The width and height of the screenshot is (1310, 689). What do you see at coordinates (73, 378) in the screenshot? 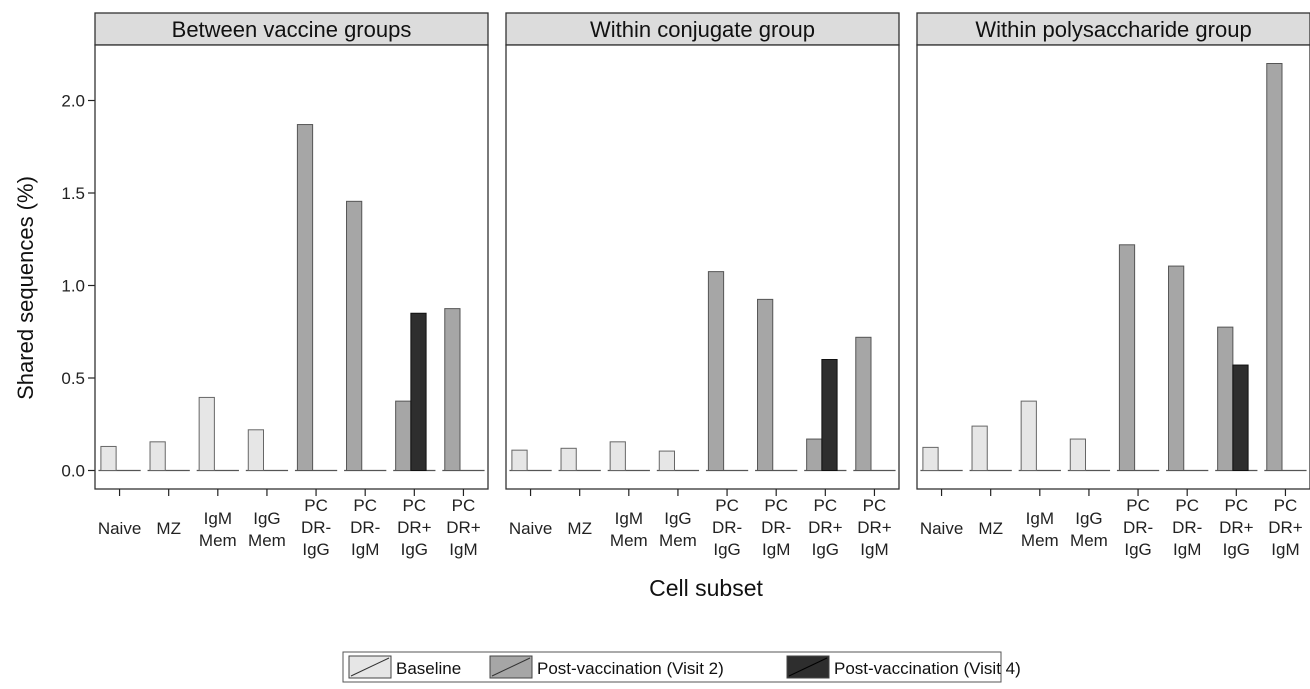
I see `y-tick-label: 0.5` at bounding box center [73, 378].